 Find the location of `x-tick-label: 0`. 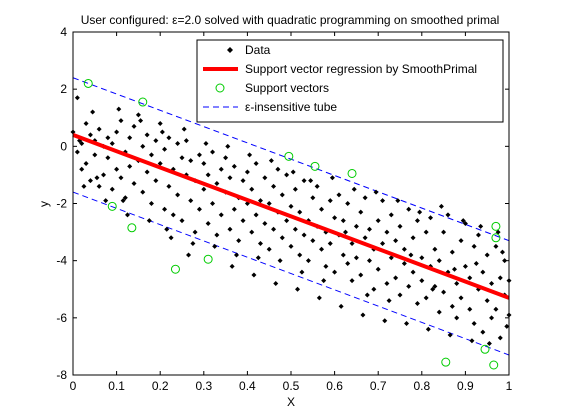

x-tick-label: 0 is located at coordinates (73, 386).